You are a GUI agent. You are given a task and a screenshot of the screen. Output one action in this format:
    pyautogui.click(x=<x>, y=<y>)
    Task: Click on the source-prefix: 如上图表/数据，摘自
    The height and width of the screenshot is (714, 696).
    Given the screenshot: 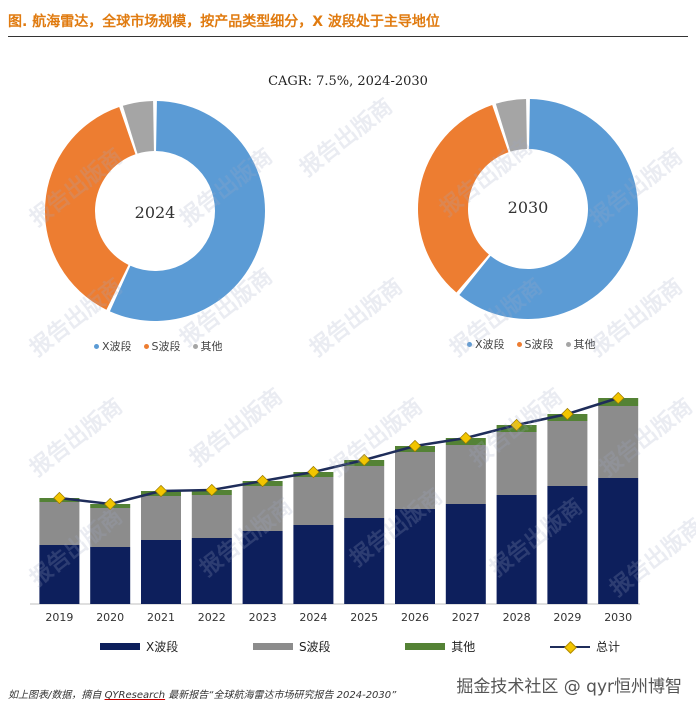 What is the action you would take?
    pyautogui.click(x=55, y=695)
    